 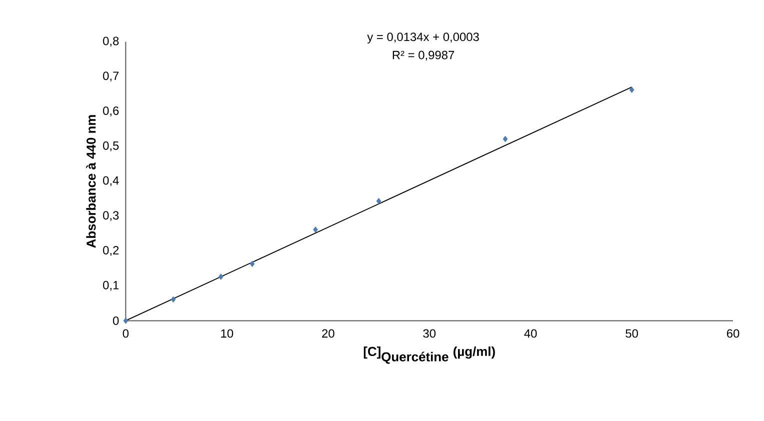 What do you see at coordinates (423, 55) in the screenshot?
I see `annotation: R² = 0,9987` at bounding box center [423, 55].